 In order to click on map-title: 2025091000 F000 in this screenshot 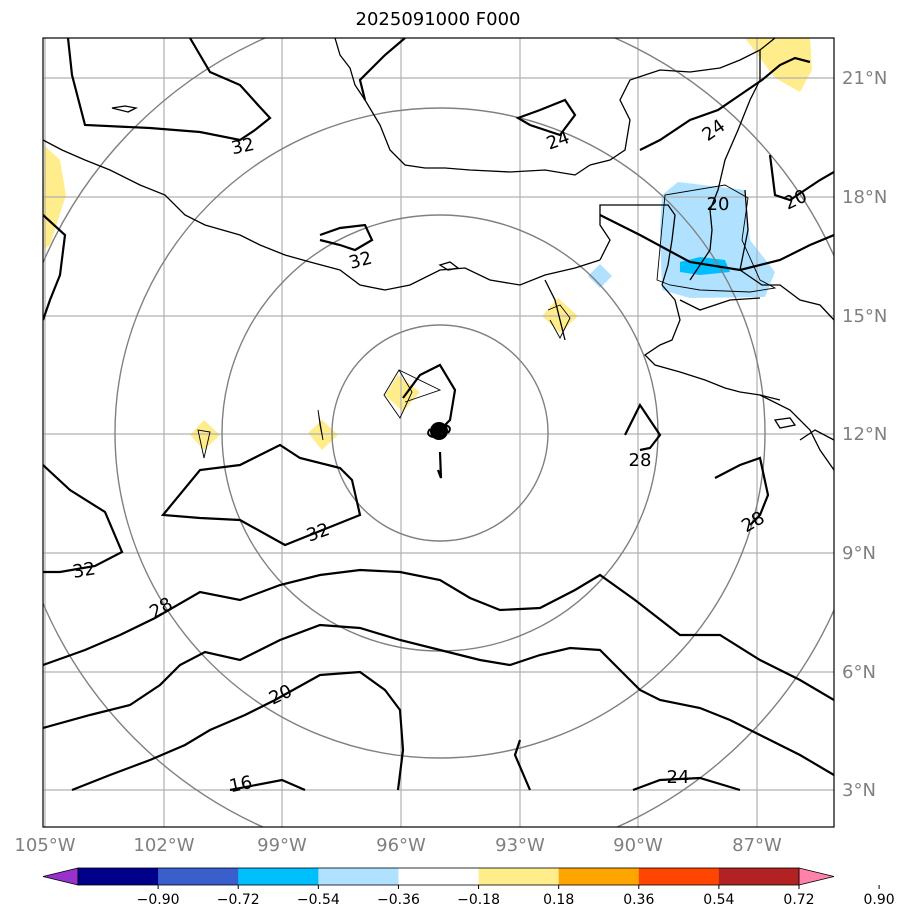, I will do `click(438, 19)`.